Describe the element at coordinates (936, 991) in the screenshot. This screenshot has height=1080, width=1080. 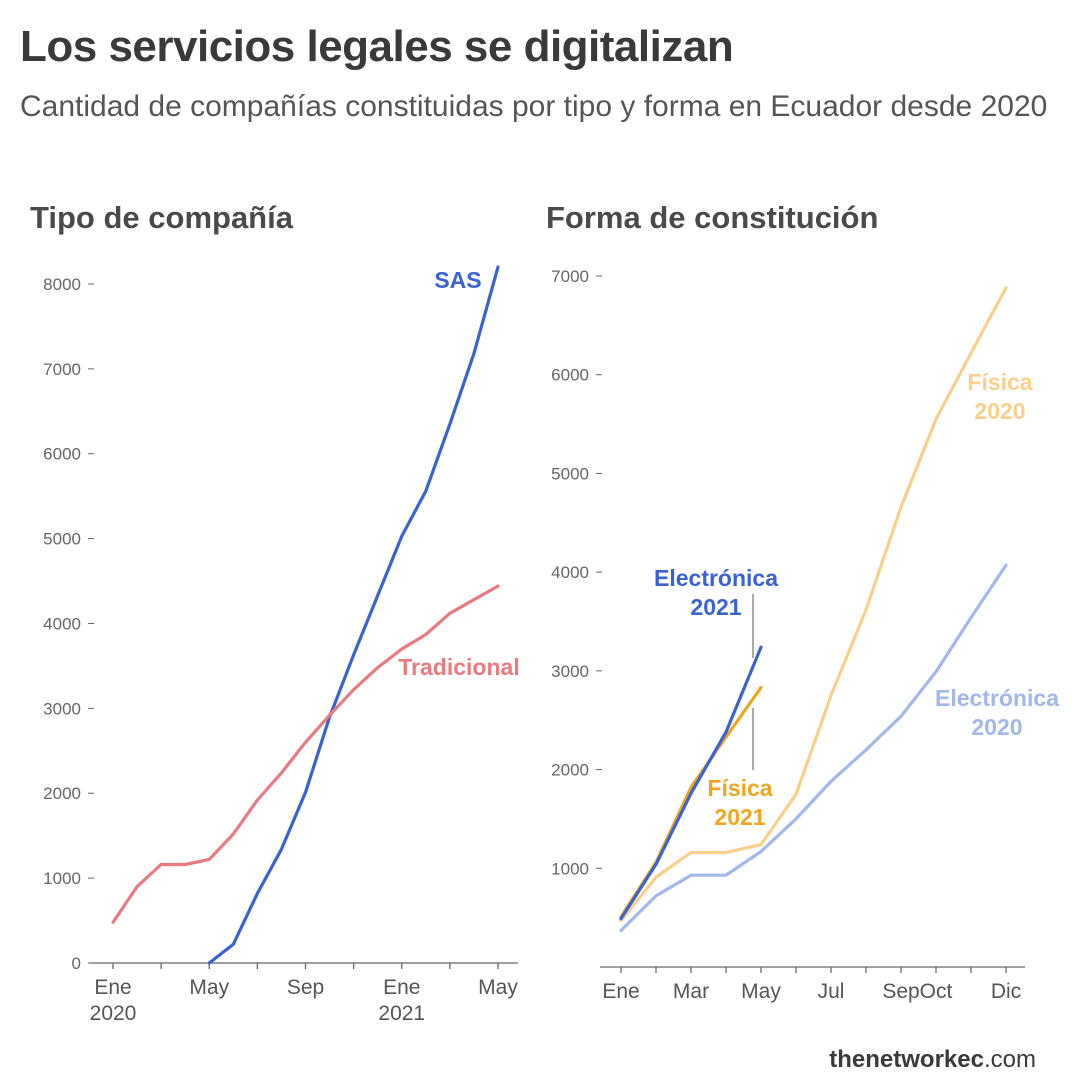
I see `x-tick-label: Oct` at that location.